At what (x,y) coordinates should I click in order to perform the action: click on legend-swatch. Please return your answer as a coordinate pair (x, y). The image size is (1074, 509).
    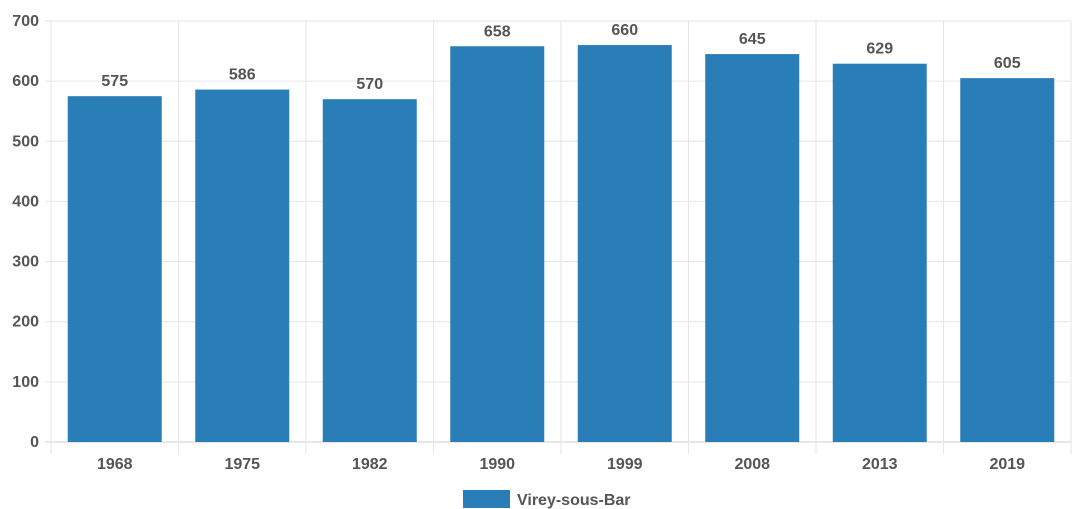
    Looking at the image, I should click on (486, 499).